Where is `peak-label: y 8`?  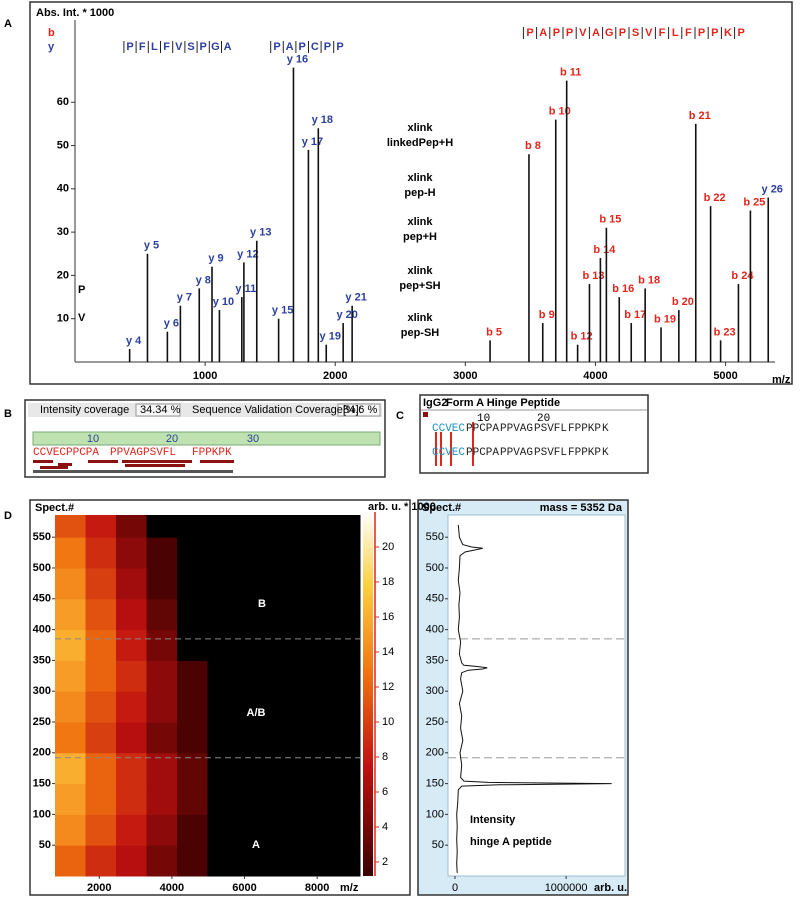 peak-label: y 8 is located at coordinates (203, 280).